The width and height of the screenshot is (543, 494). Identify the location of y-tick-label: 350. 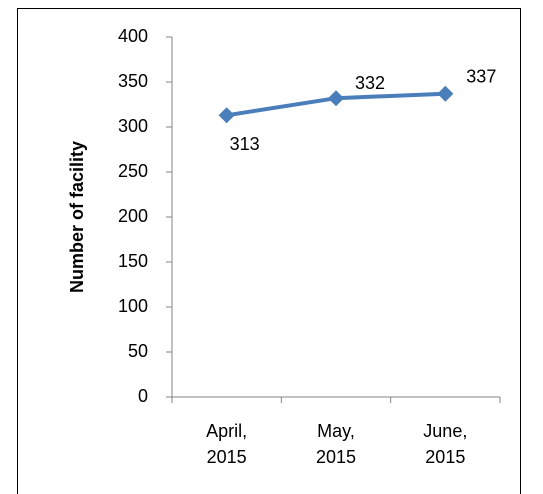
(133, 81).